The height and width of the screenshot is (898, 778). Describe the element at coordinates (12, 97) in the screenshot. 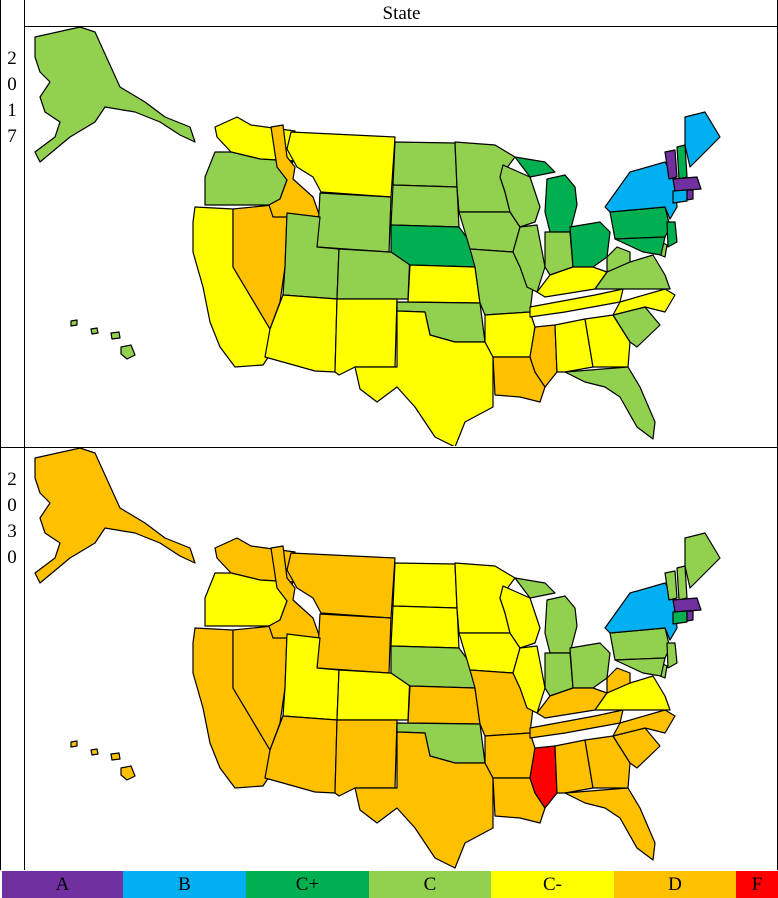

I see `year-label-2017: 2 0 1 7` at that location.